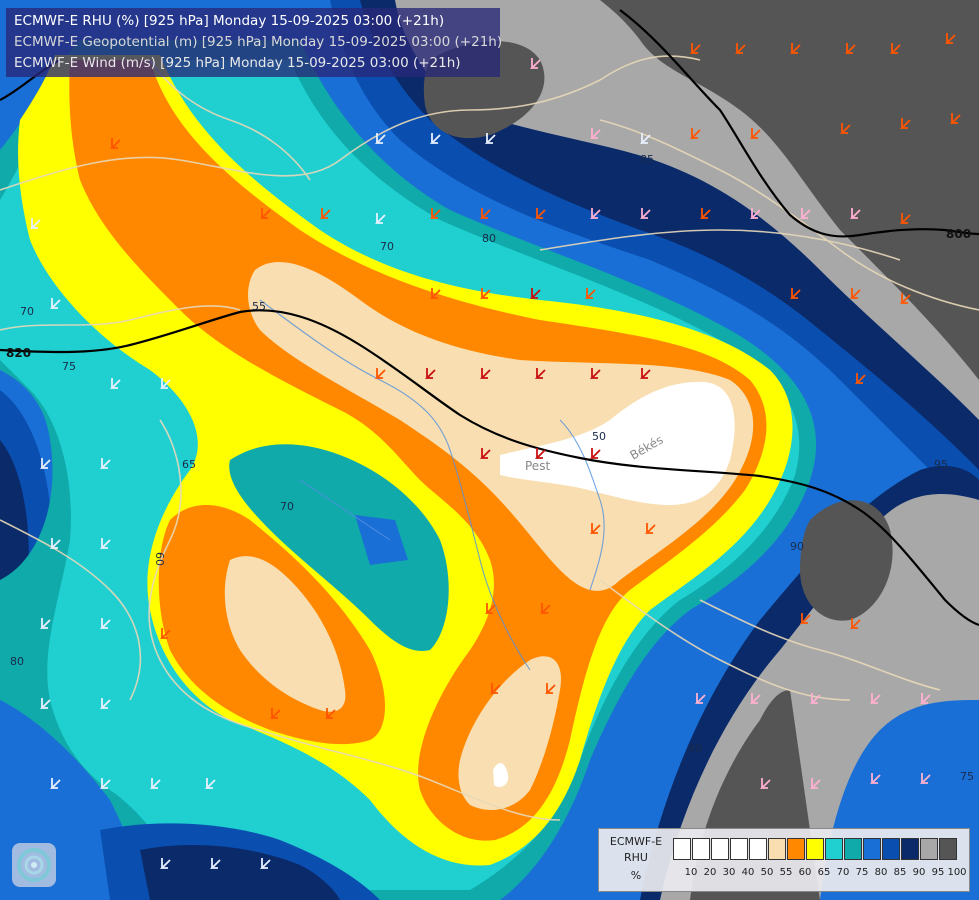 The image size is (979, 900). Describe the element at coordinates (27, 311) in the screenshot. I see `contour-label-70b: 70` at that location.